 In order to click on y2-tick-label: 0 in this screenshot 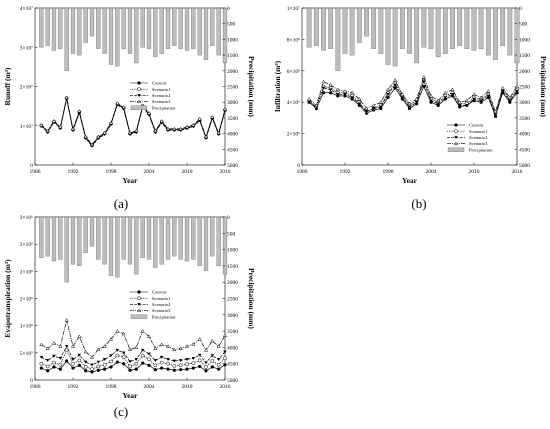, I will do `click(228, 218)`.